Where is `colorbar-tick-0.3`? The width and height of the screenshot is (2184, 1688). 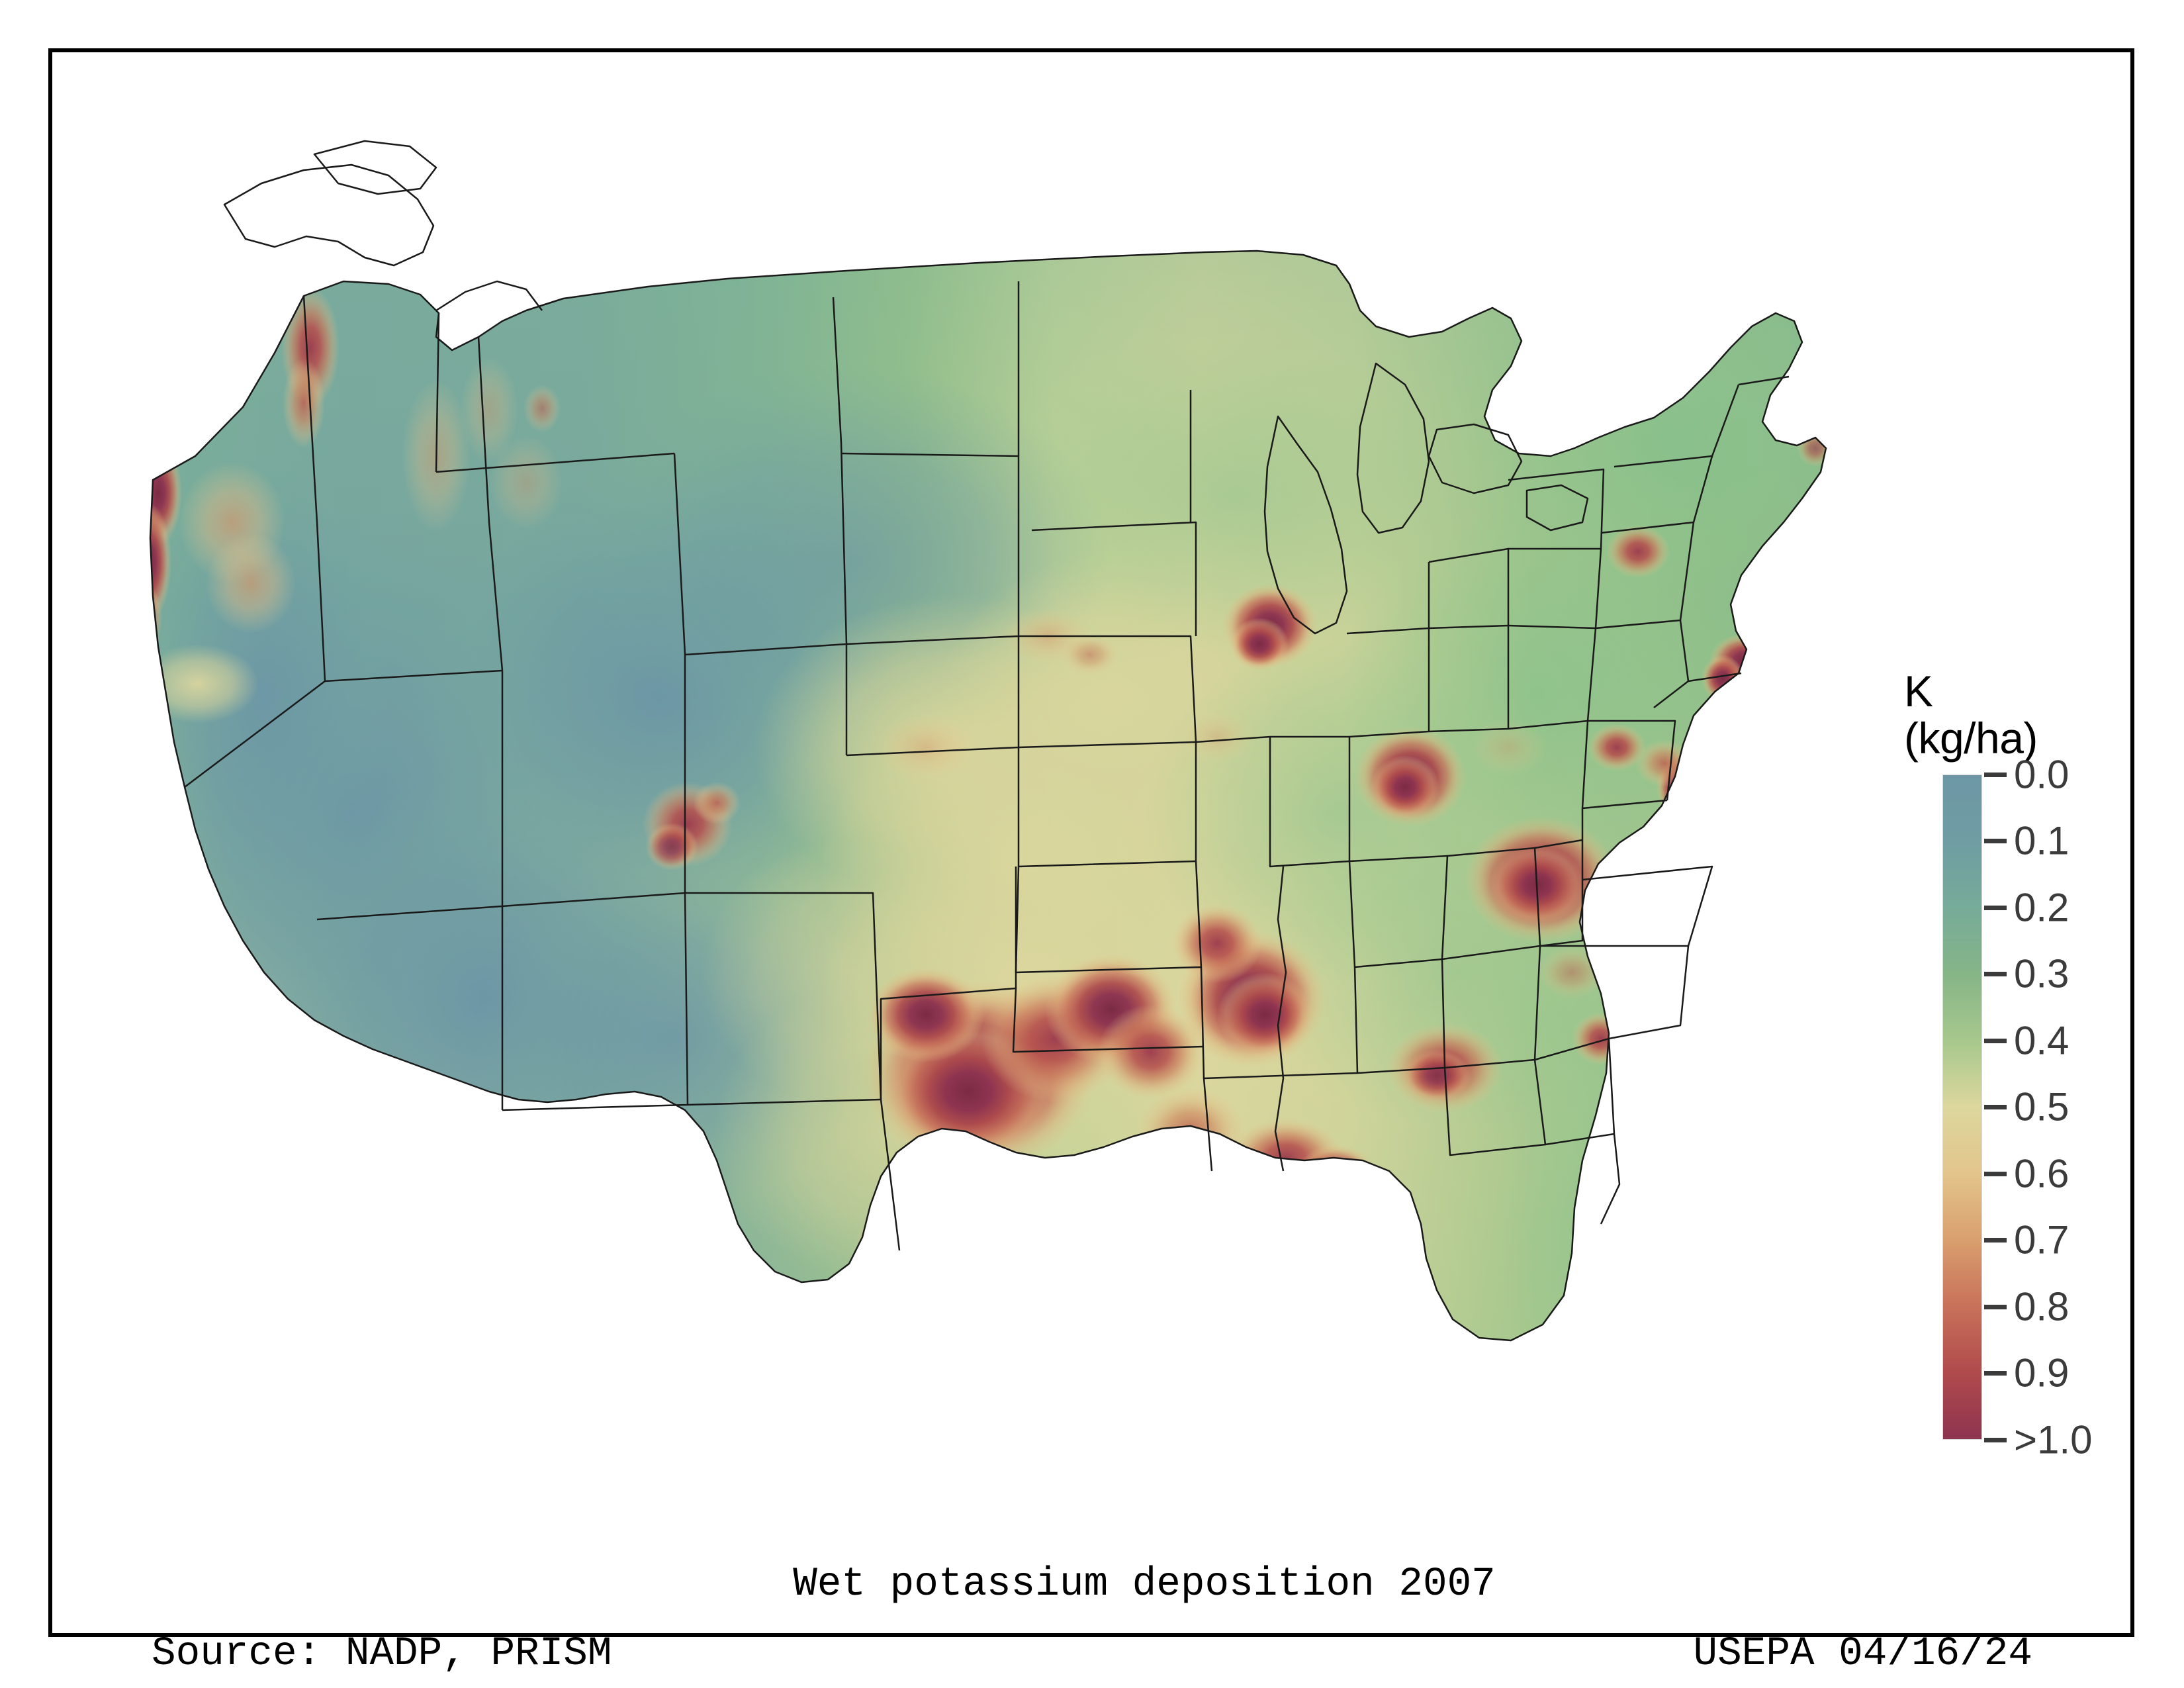
colorbar-tick-0.3 is located at coordinates (1996, 974).